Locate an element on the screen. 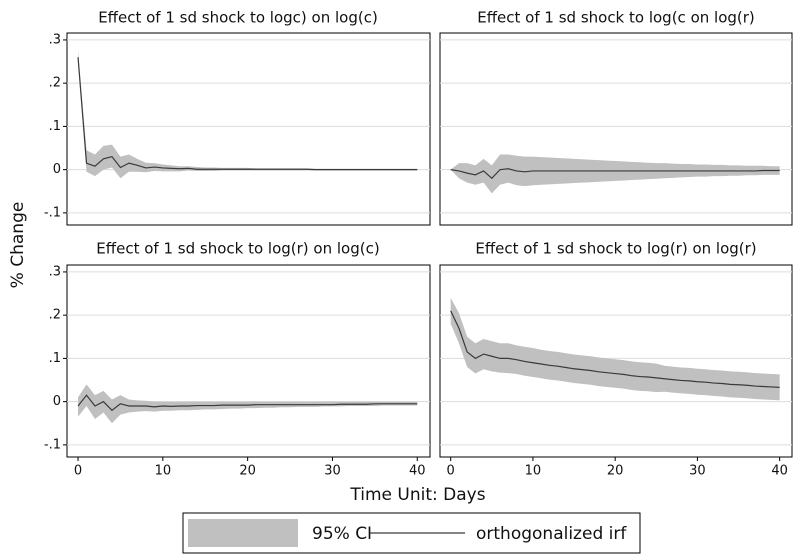 The width and height of the screenshot is (795, 555). legend-swatch is located at coordinates (243, 533).